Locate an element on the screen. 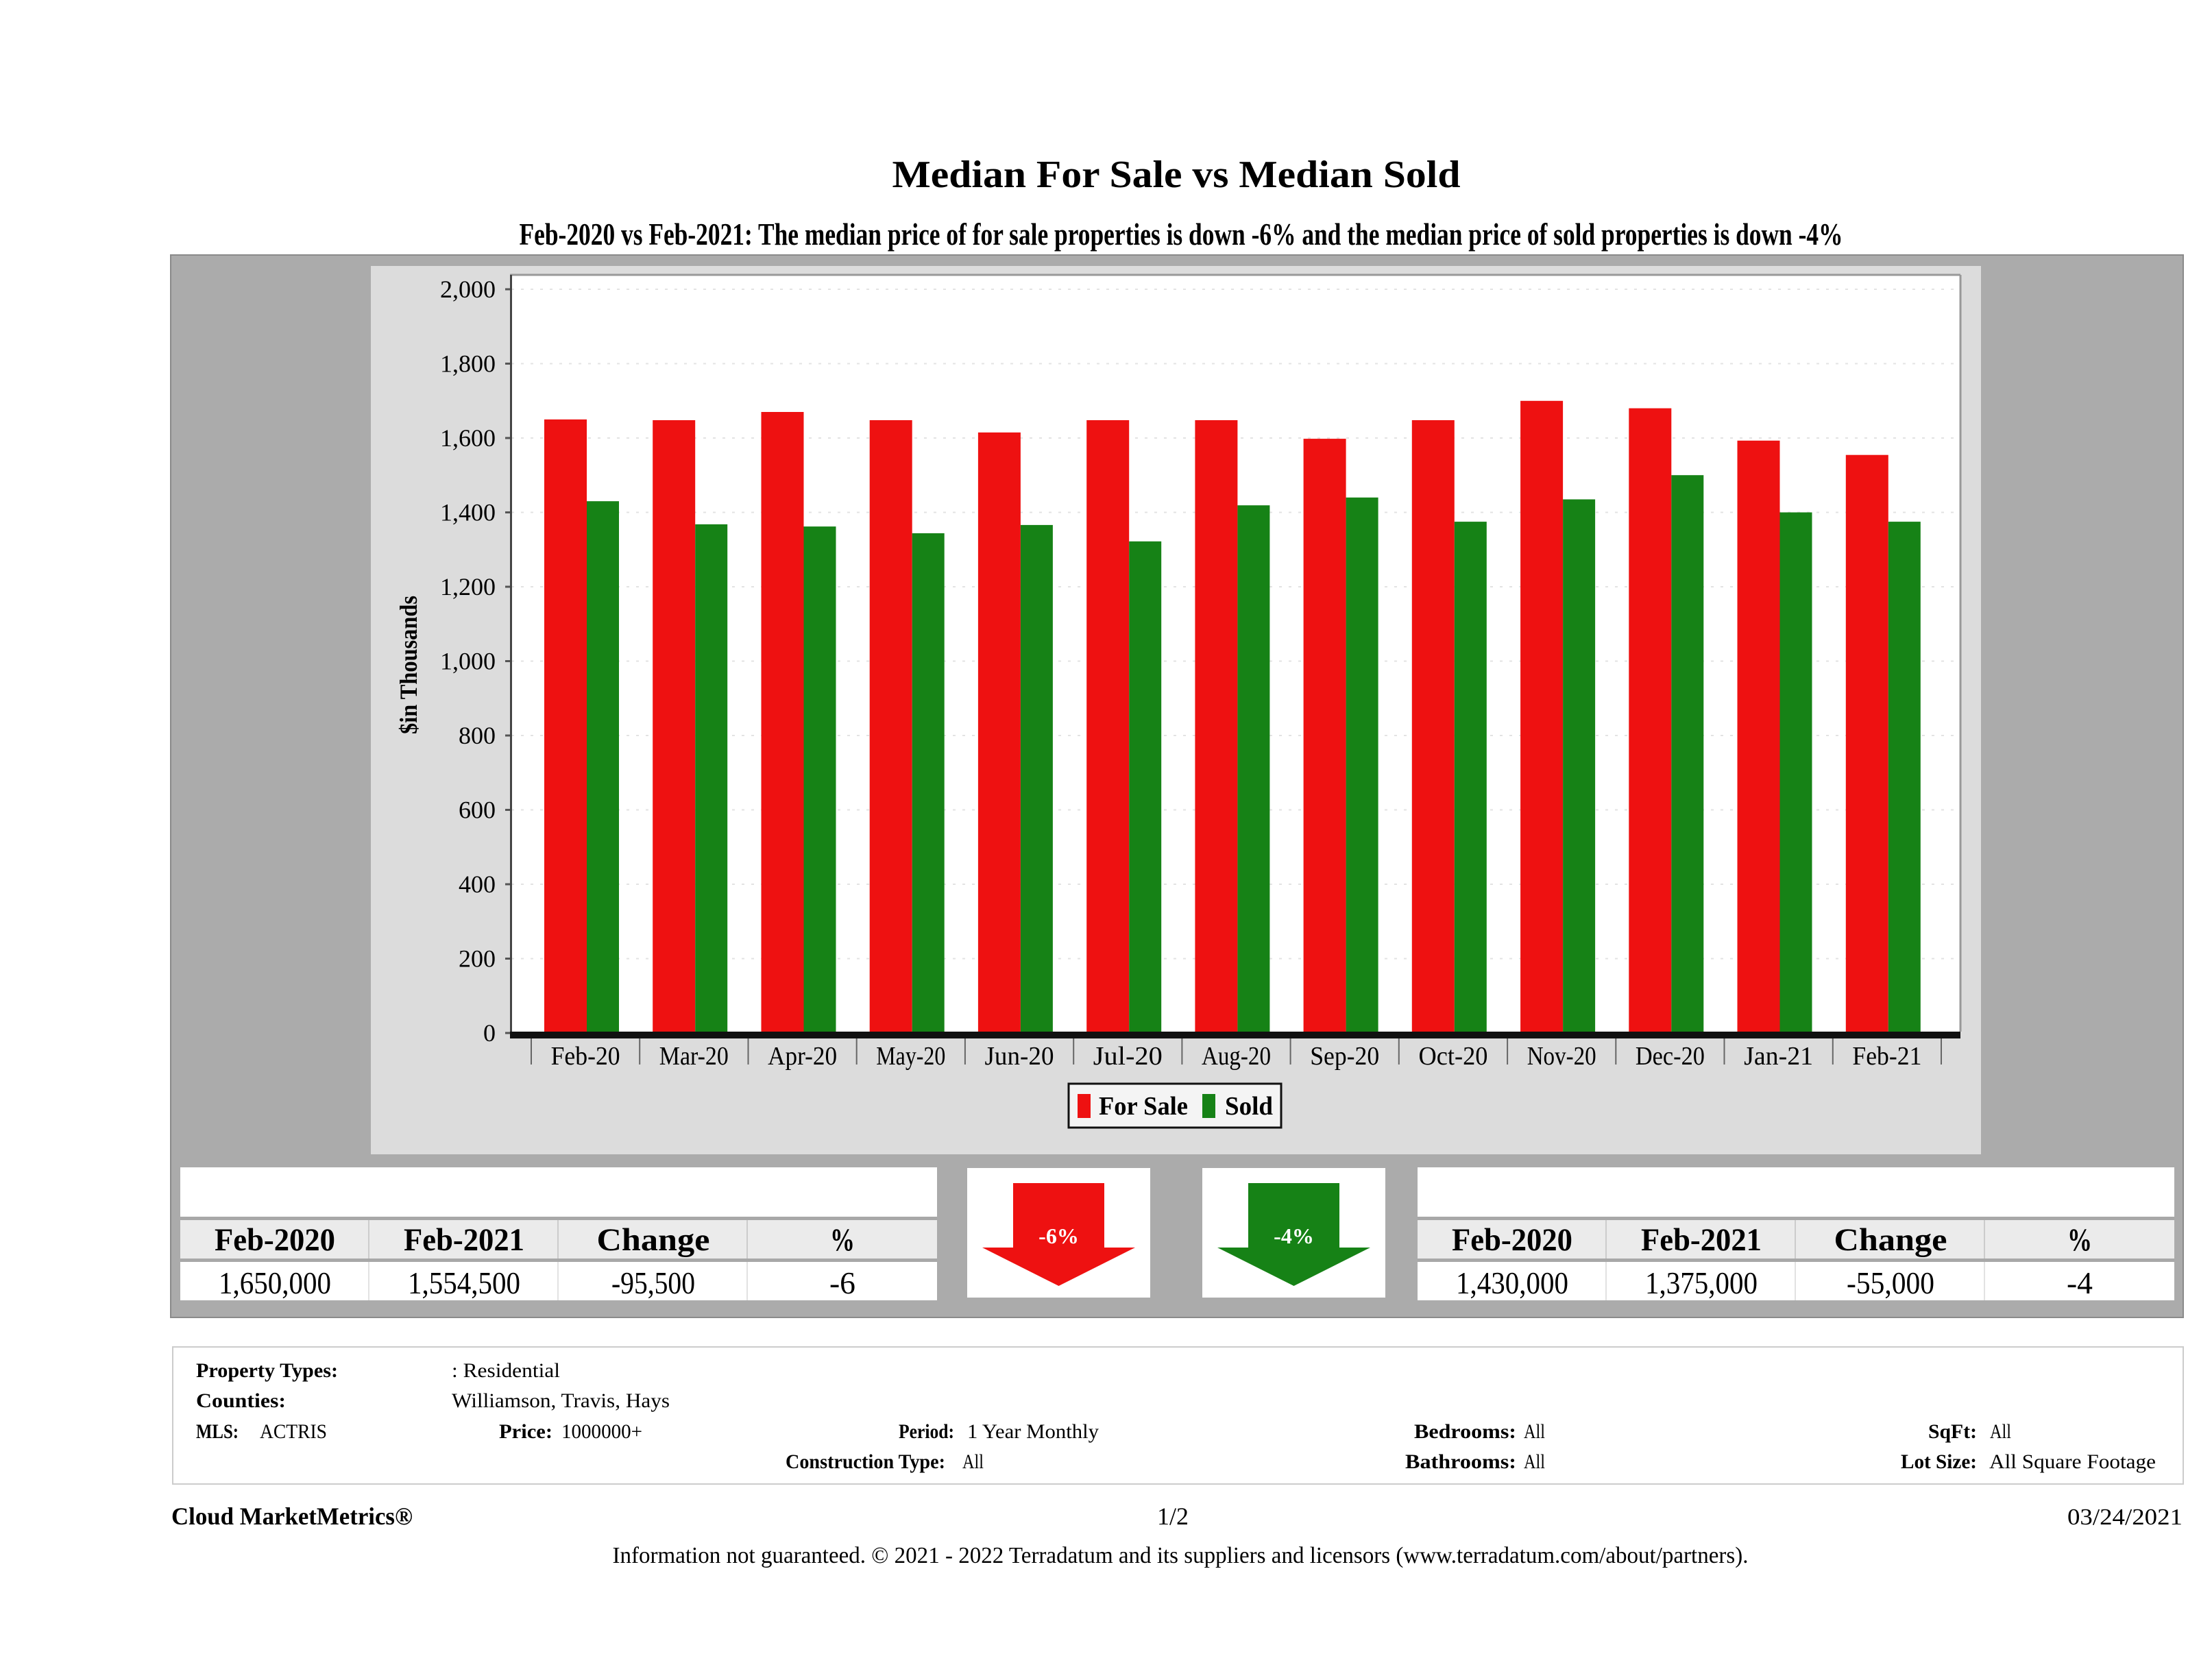 The height and width of the screenshot is (1678, 2212). svg-text: Nov-20 is located at coordinates (1562, 1056).